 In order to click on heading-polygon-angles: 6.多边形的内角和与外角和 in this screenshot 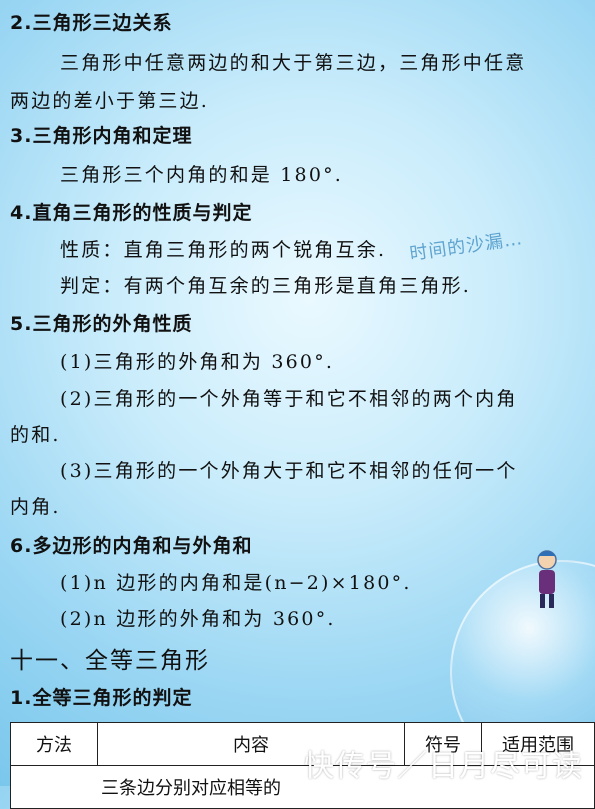, I will do `click(131, 546)`.